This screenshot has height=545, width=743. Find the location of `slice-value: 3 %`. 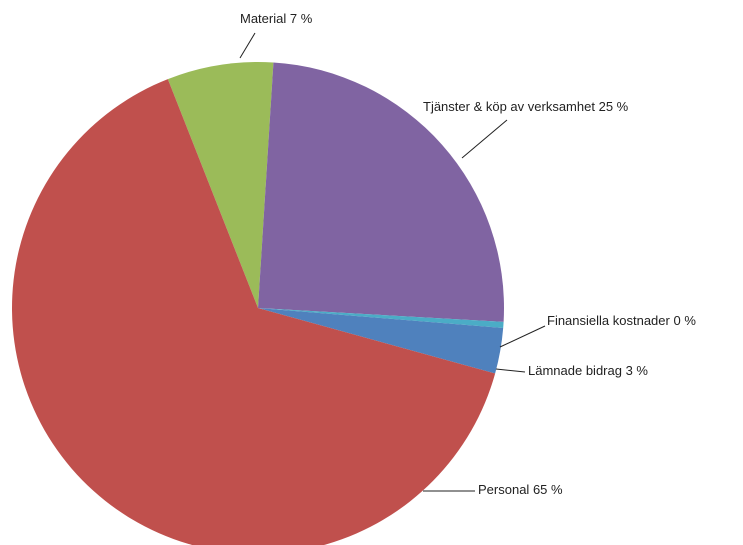

slice-value: 3 % is located at coordinates (637, 370).